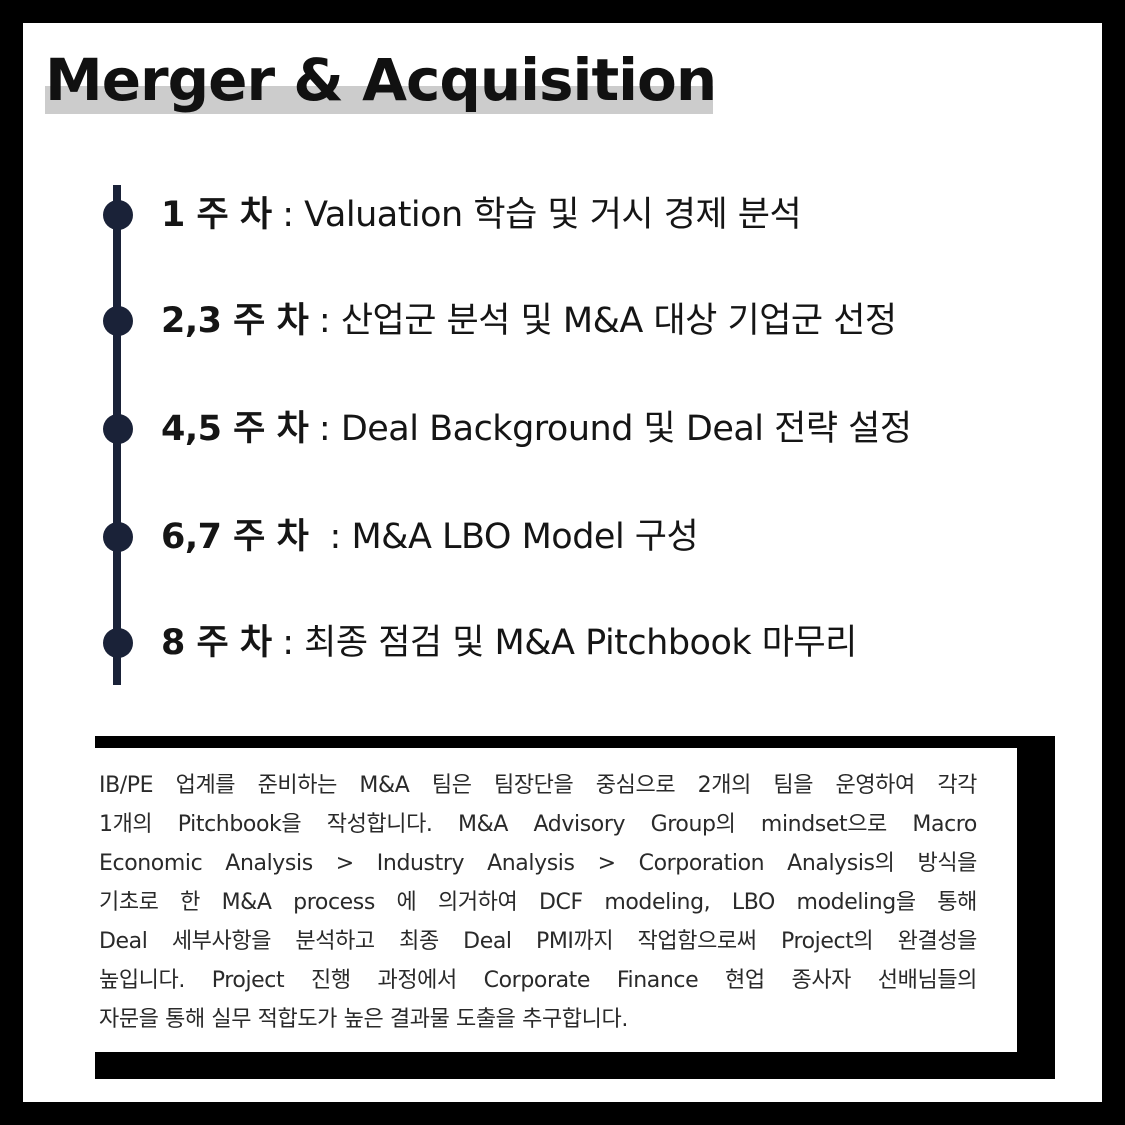 The width and height of the screenshot is (1125, 1125). Describe the element at coordinates (580, 643) in the screenshot. I see `week-description: 최종 점검 및 M&A Pitchbook 마무리` at that location.